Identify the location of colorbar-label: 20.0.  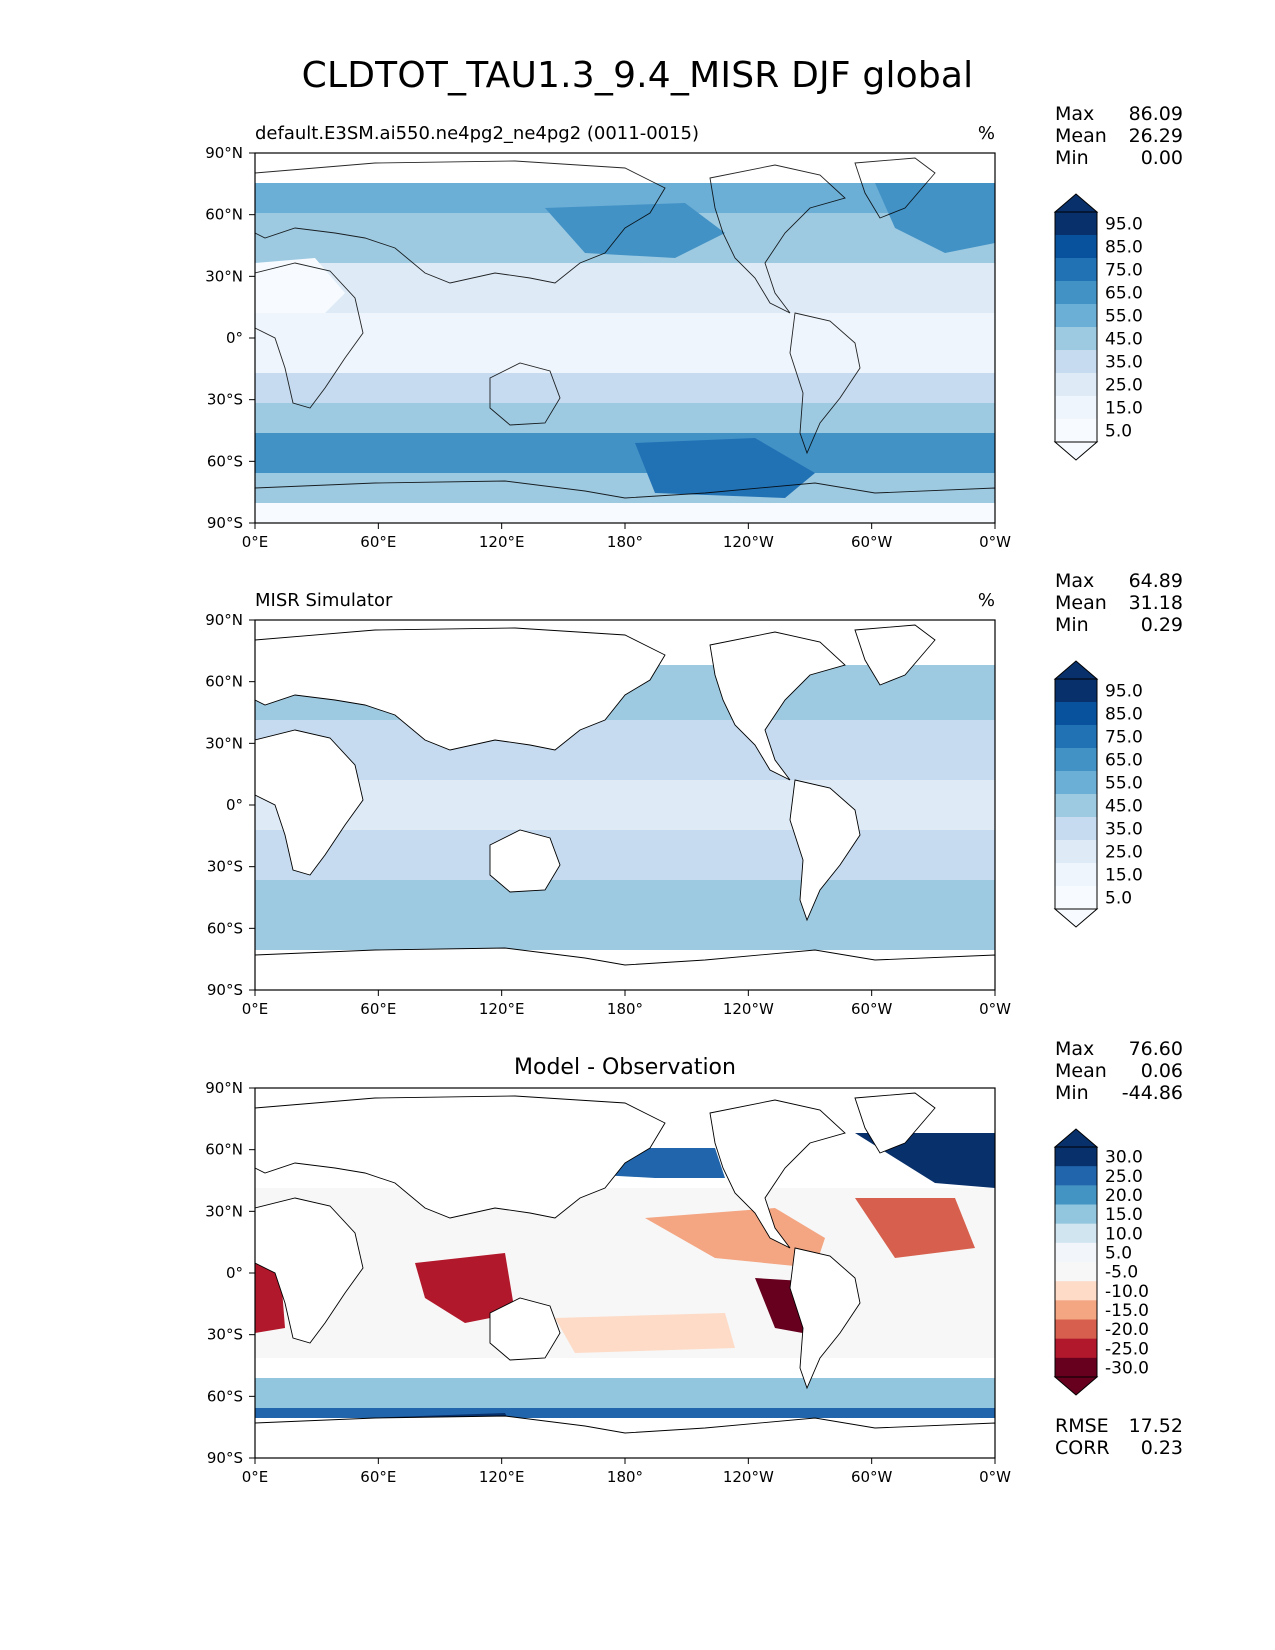
(1124, 1196).